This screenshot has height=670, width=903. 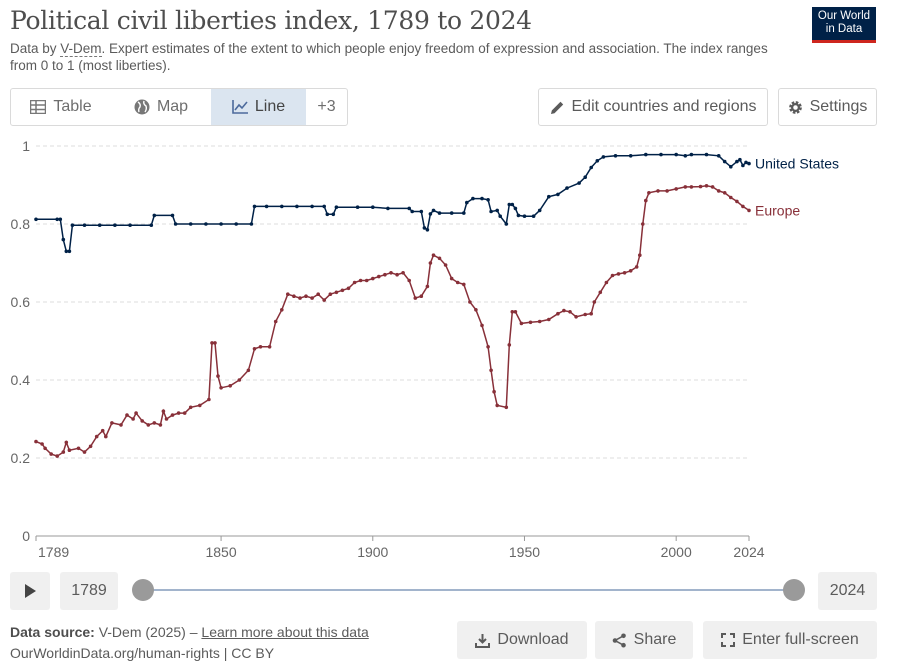 I want to click on y-tick-label: 0.2, so click(x=21, y=458).